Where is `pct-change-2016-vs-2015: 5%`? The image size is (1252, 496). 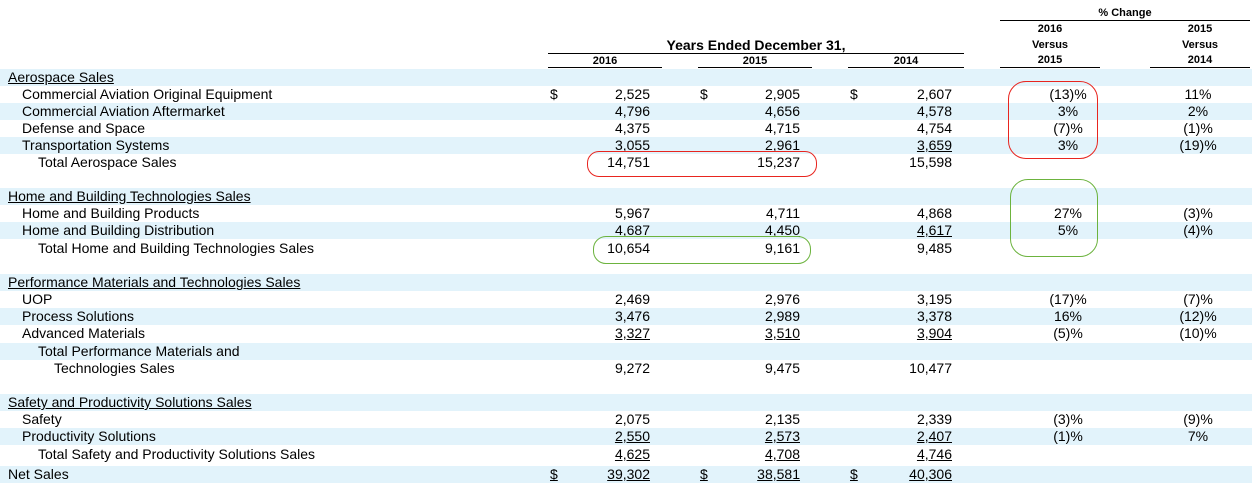 pct-change-2016-vs-2015: 5% is located at coordinates (1068, 230).